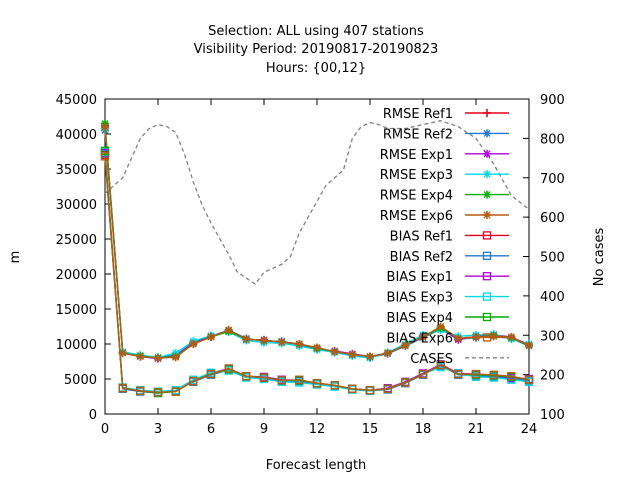  What do you see at coordinates (552, 179) in the screenshot?
I see `y2-tick-label: 700` at bounding box center [552, 179].